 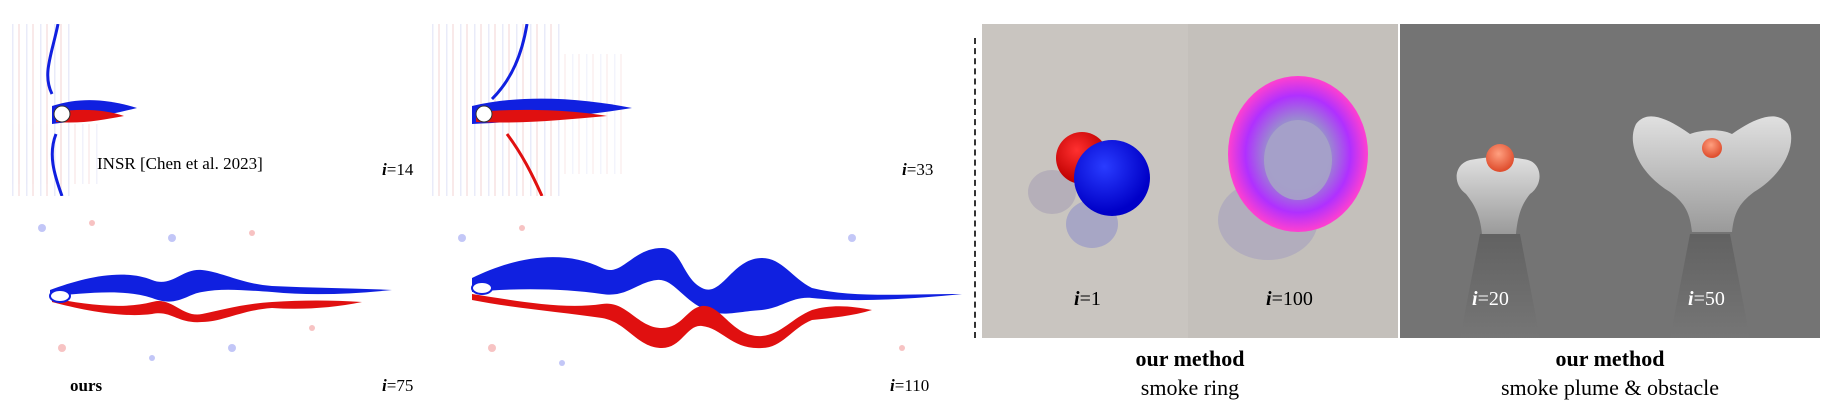 I want to click on vorticity-panel-ours-75: ours i=75, so click(x=222, y=298).